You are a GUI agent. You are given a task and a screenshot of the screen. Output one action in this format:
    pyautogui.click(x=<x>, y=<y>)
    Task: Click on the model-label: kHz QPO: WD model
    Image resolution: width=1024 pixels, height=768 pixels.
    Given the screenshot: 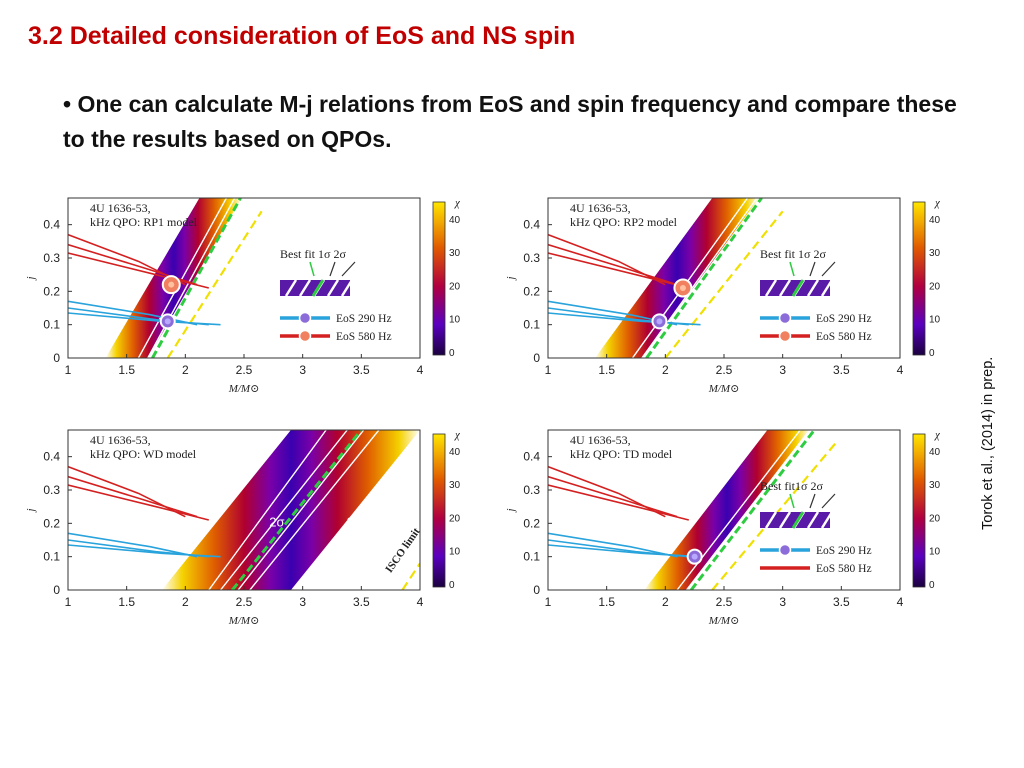 What is the action you would take?
    pyautogui.click(x=143, y=454)
    